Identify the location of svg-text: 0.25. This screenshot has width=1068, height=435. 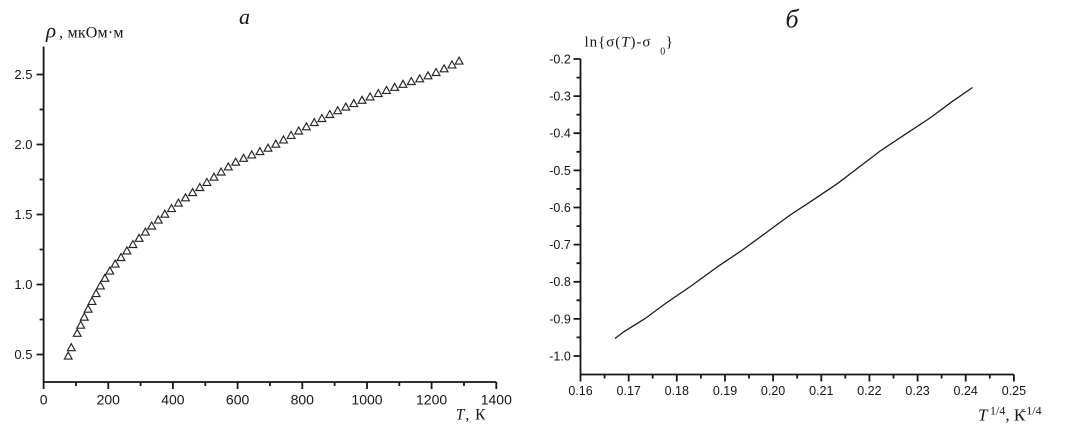
(1014, 391).